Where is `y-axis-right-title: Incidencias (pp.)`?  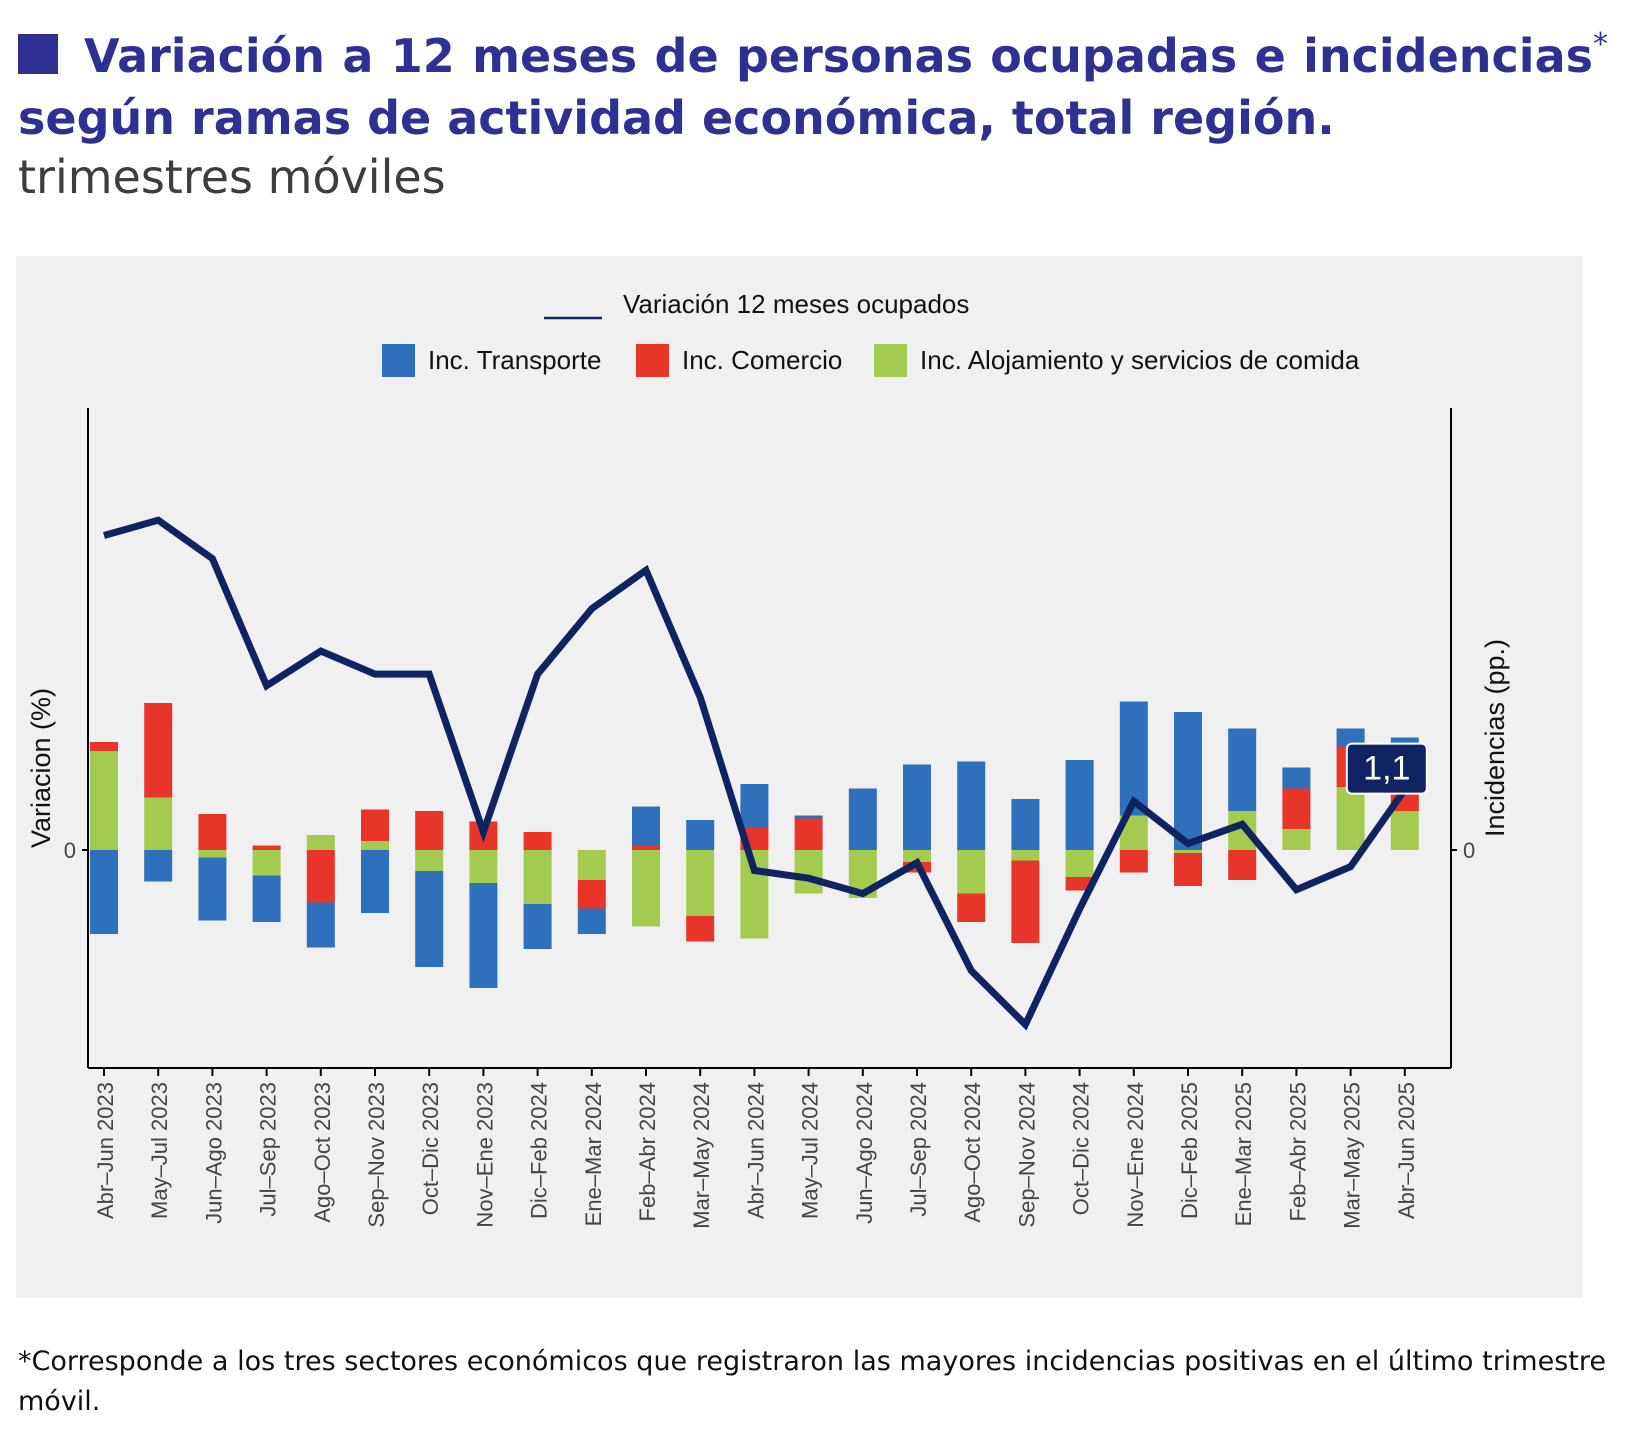 y-axis-right-title: Incidencias (pp.) is located at coordinates (1495, 738).